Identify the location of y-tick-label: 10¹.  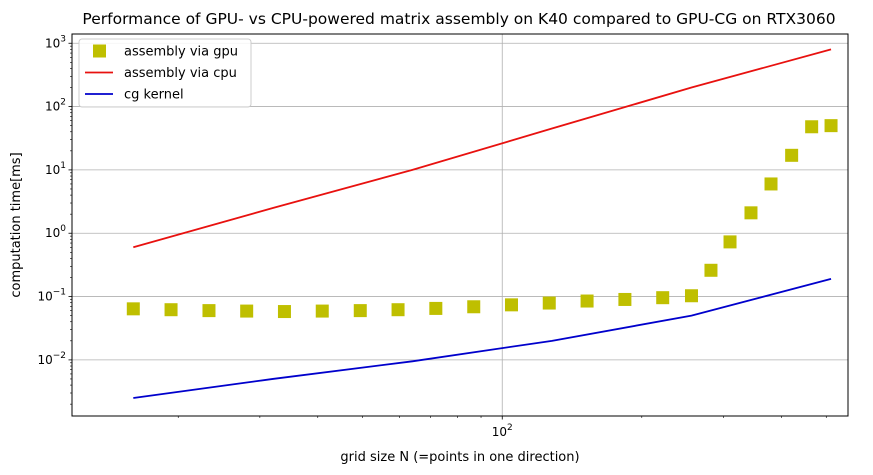
(55, 169).